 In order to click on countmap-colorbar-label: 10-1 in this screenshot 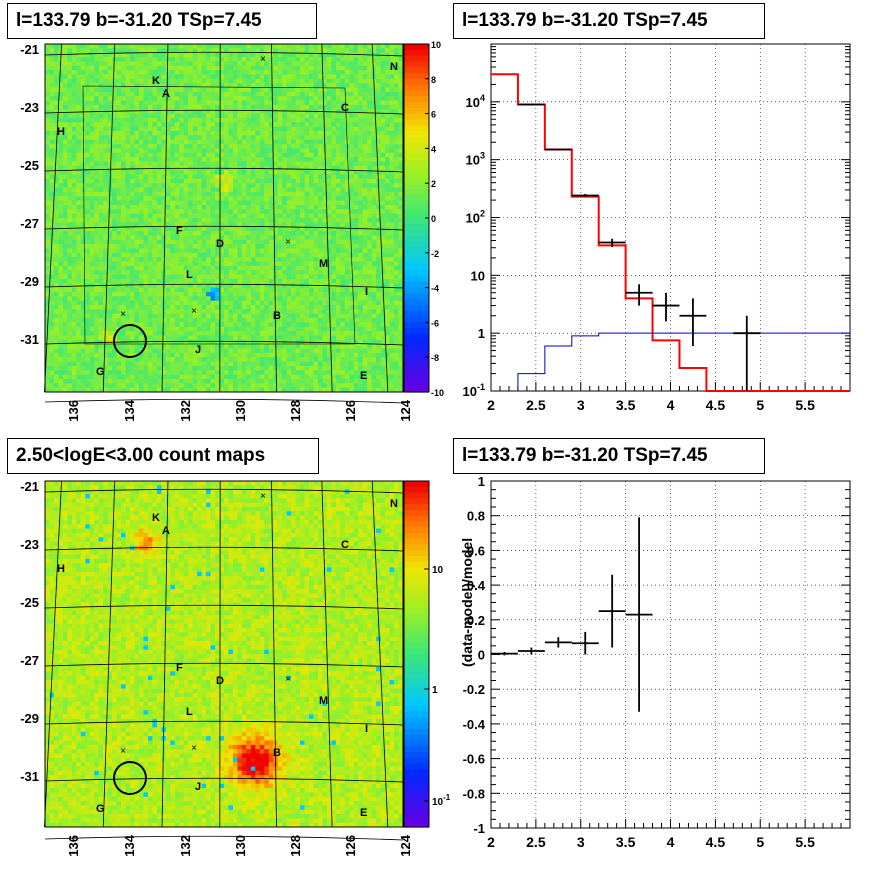, I will do `click(441, 800)`.